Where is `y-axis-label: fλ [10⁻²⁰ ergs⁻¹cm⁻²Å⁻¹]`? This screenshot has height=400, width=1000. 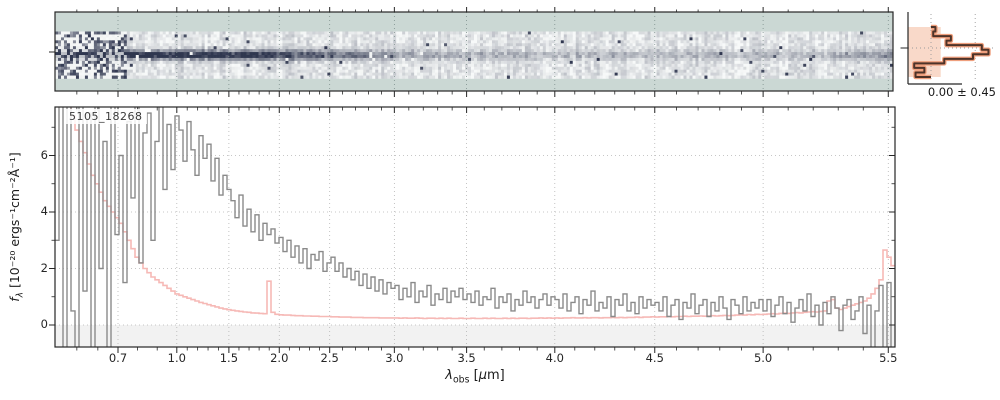 y-axis-label: fλ [10⁻²⁰ ergs⁻¹cm⁻²Å⁻¹] is located at coordinates (16, 227).